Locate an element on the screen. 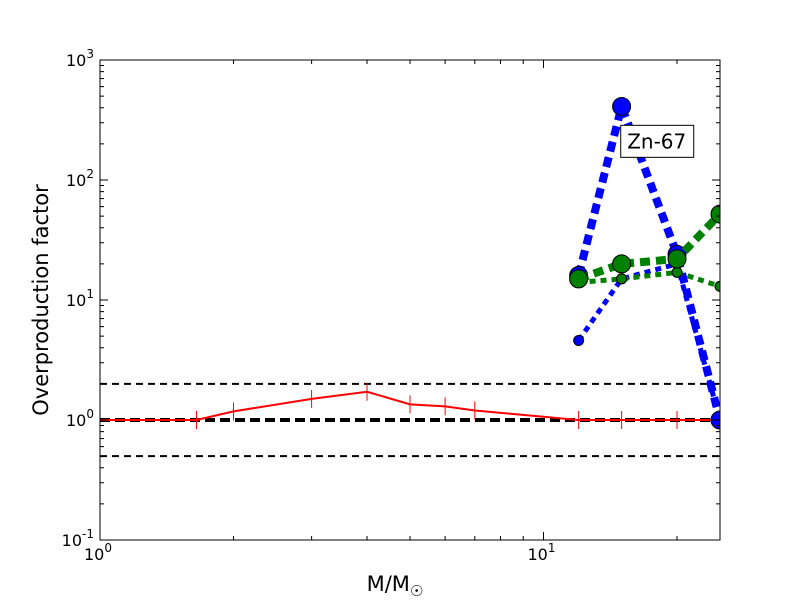 Image resolution: width=800 pixels, height=600 pixels. y-tick-label: 10² is located at coordinates (80, 178).